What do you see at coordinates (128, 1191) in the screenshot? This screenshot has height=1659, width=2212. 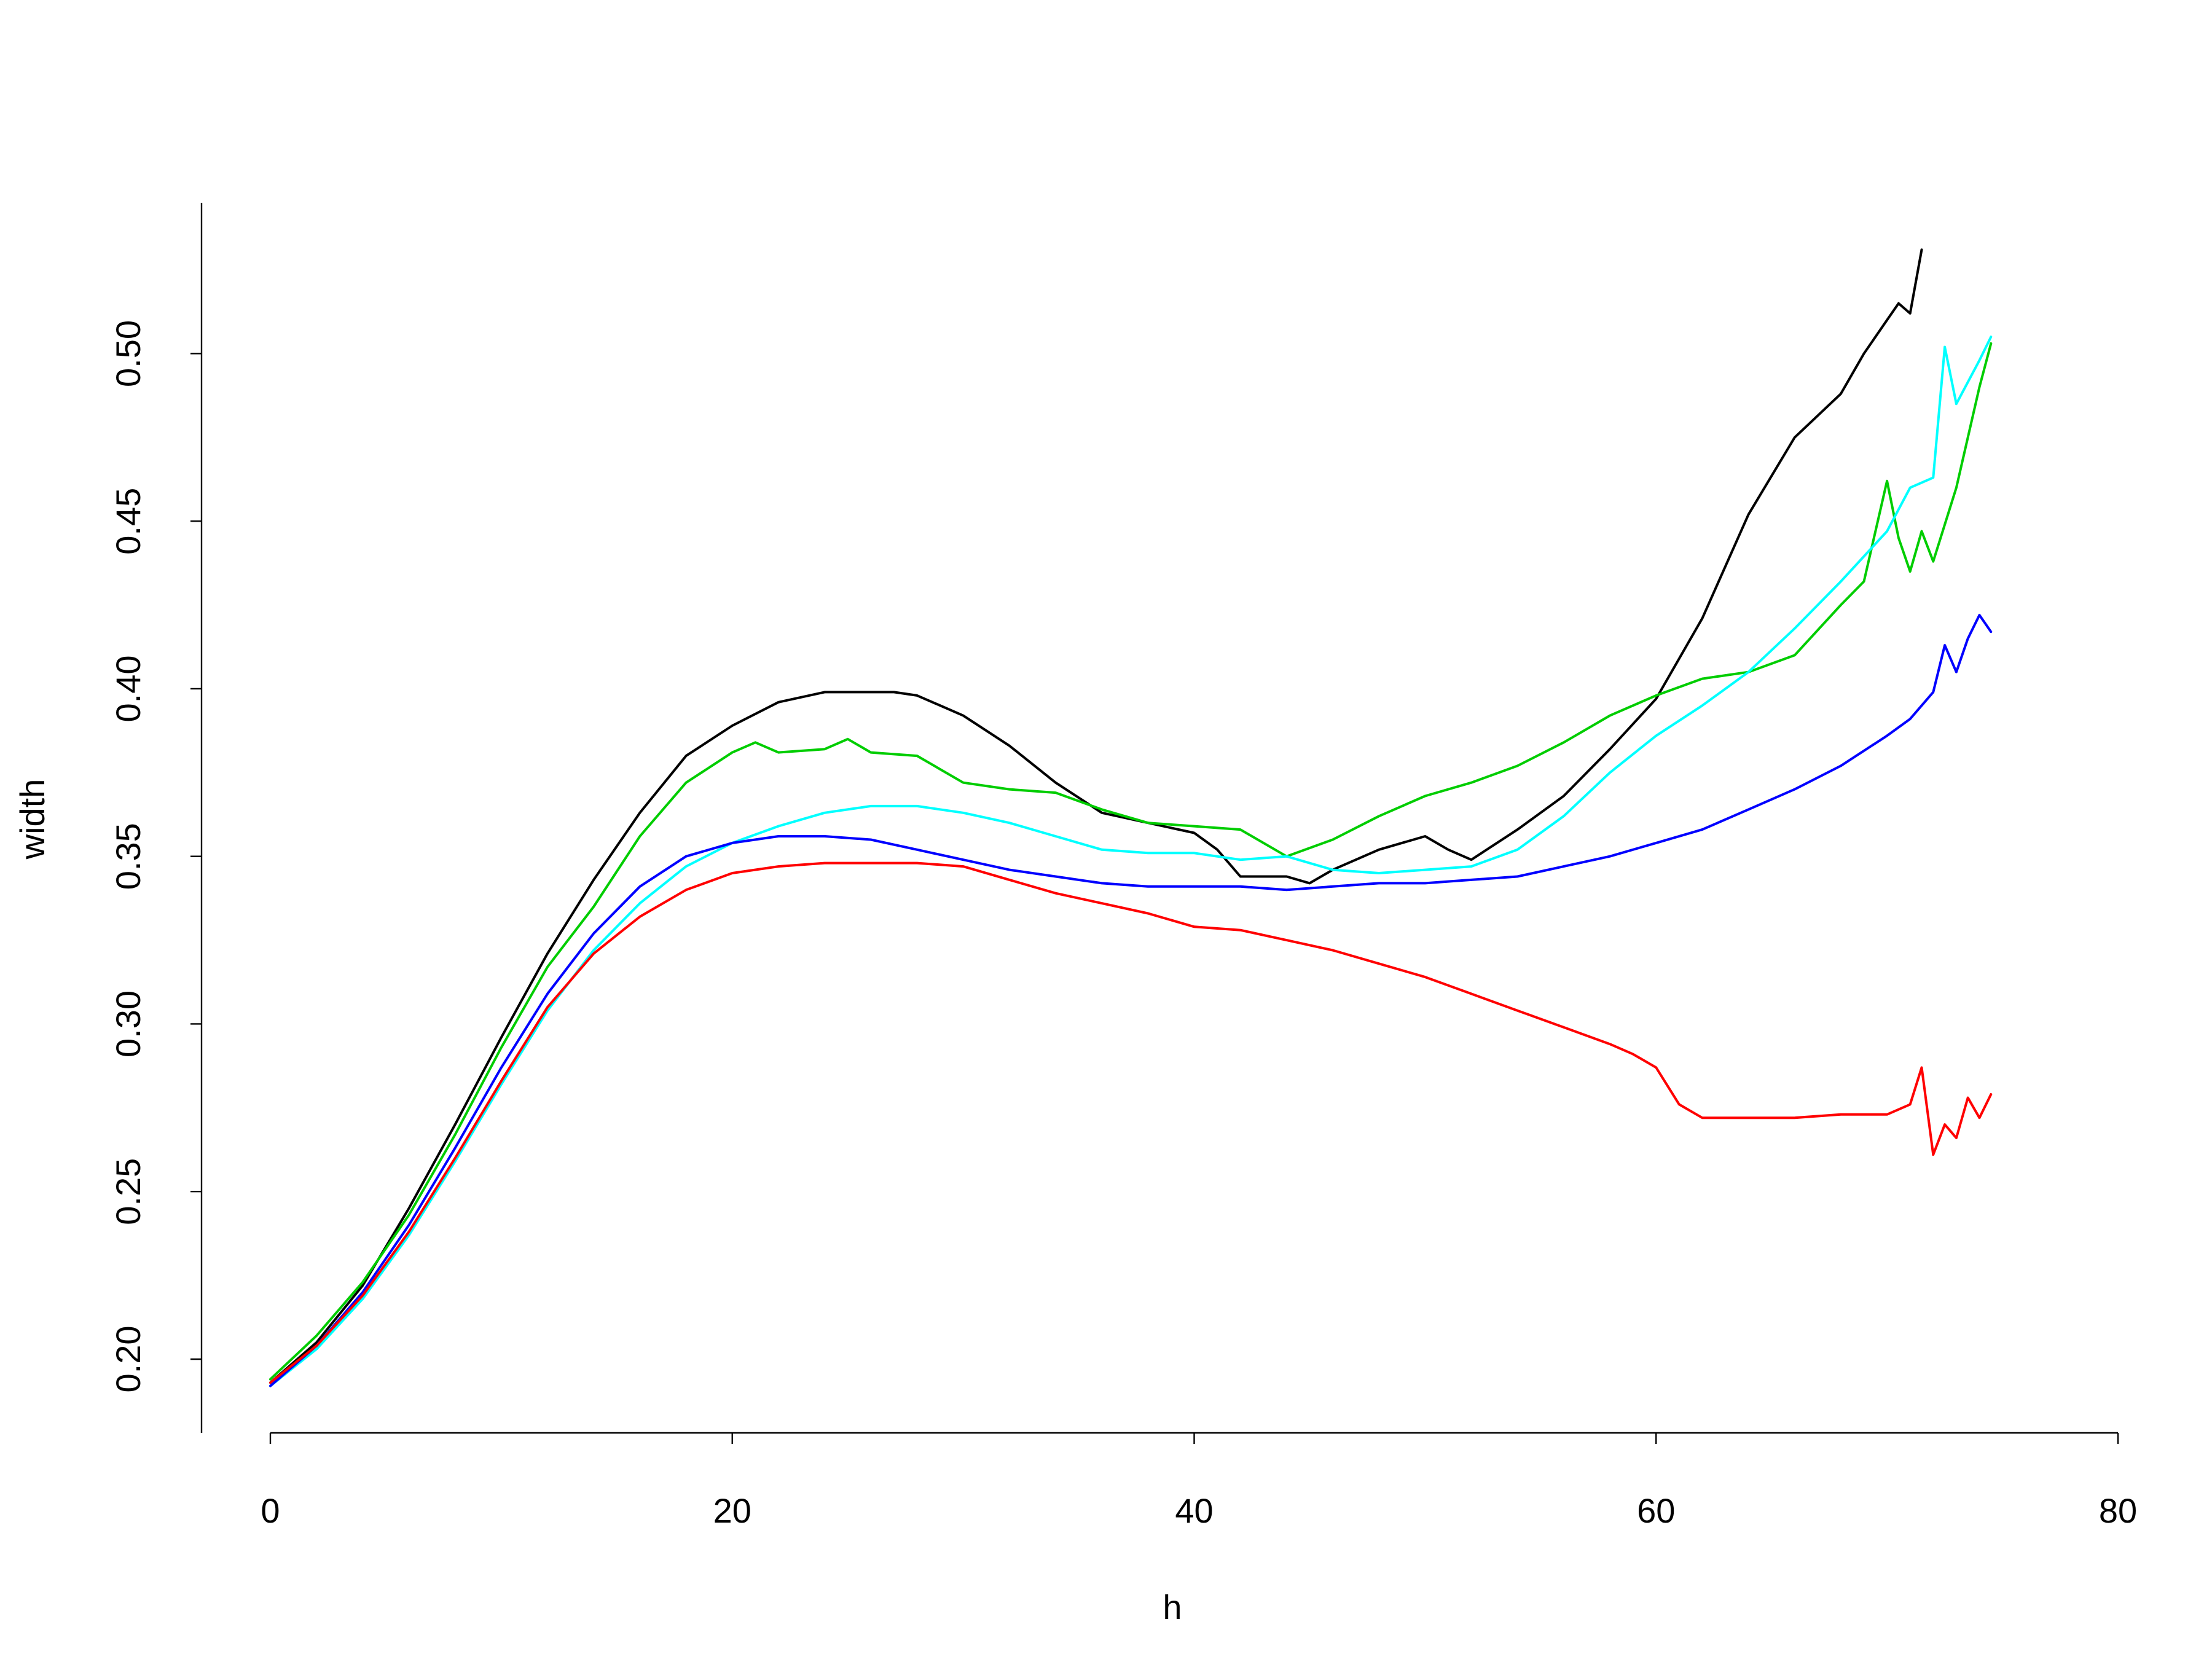 I see `y-tick-label: 0.25` at bounding box center [128, 1191].